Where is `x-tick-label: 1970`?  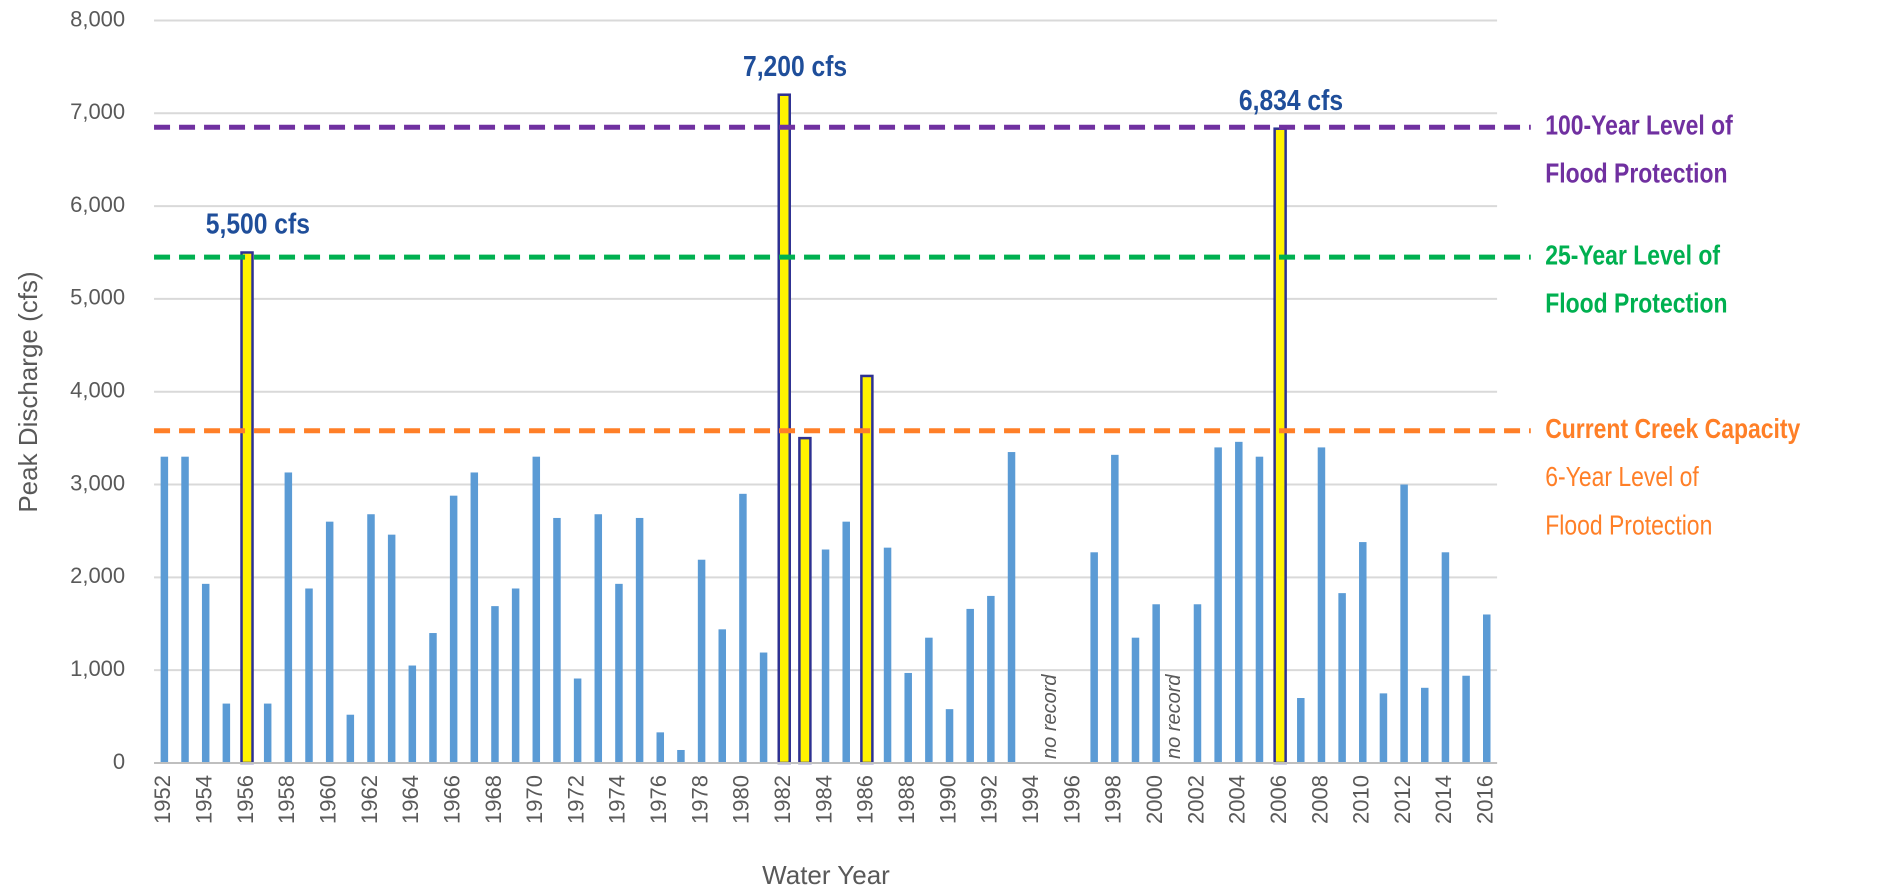 x-tick-label: 1970 is located at coordinates (534, 799).